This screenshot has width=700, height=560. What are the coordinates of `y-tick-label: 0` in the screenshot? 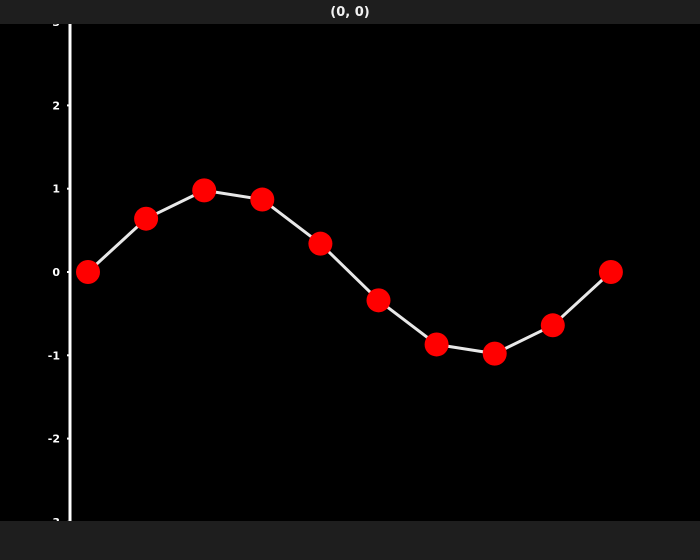 It's located at (56, 272).